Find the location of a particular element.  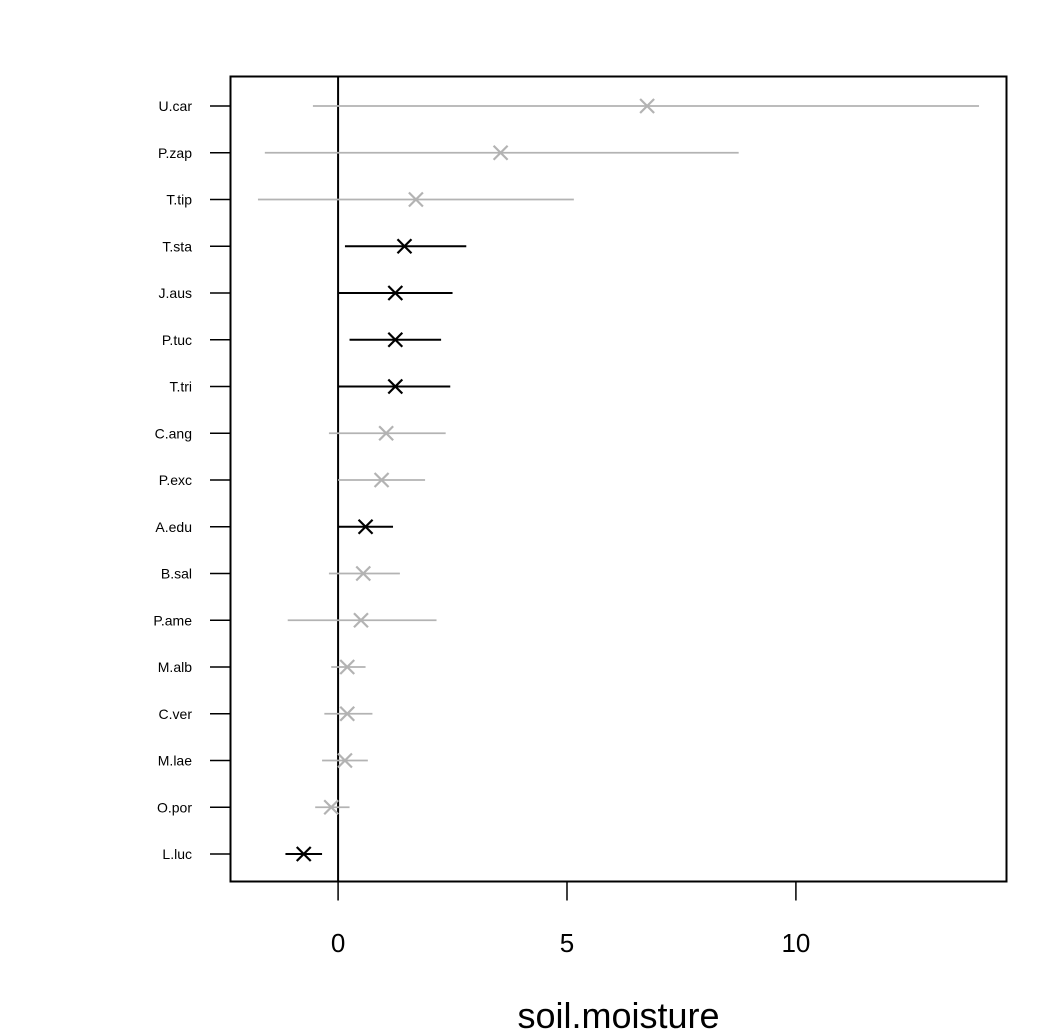

y-tick-label: C.ver is located at coordinates (176, 714).